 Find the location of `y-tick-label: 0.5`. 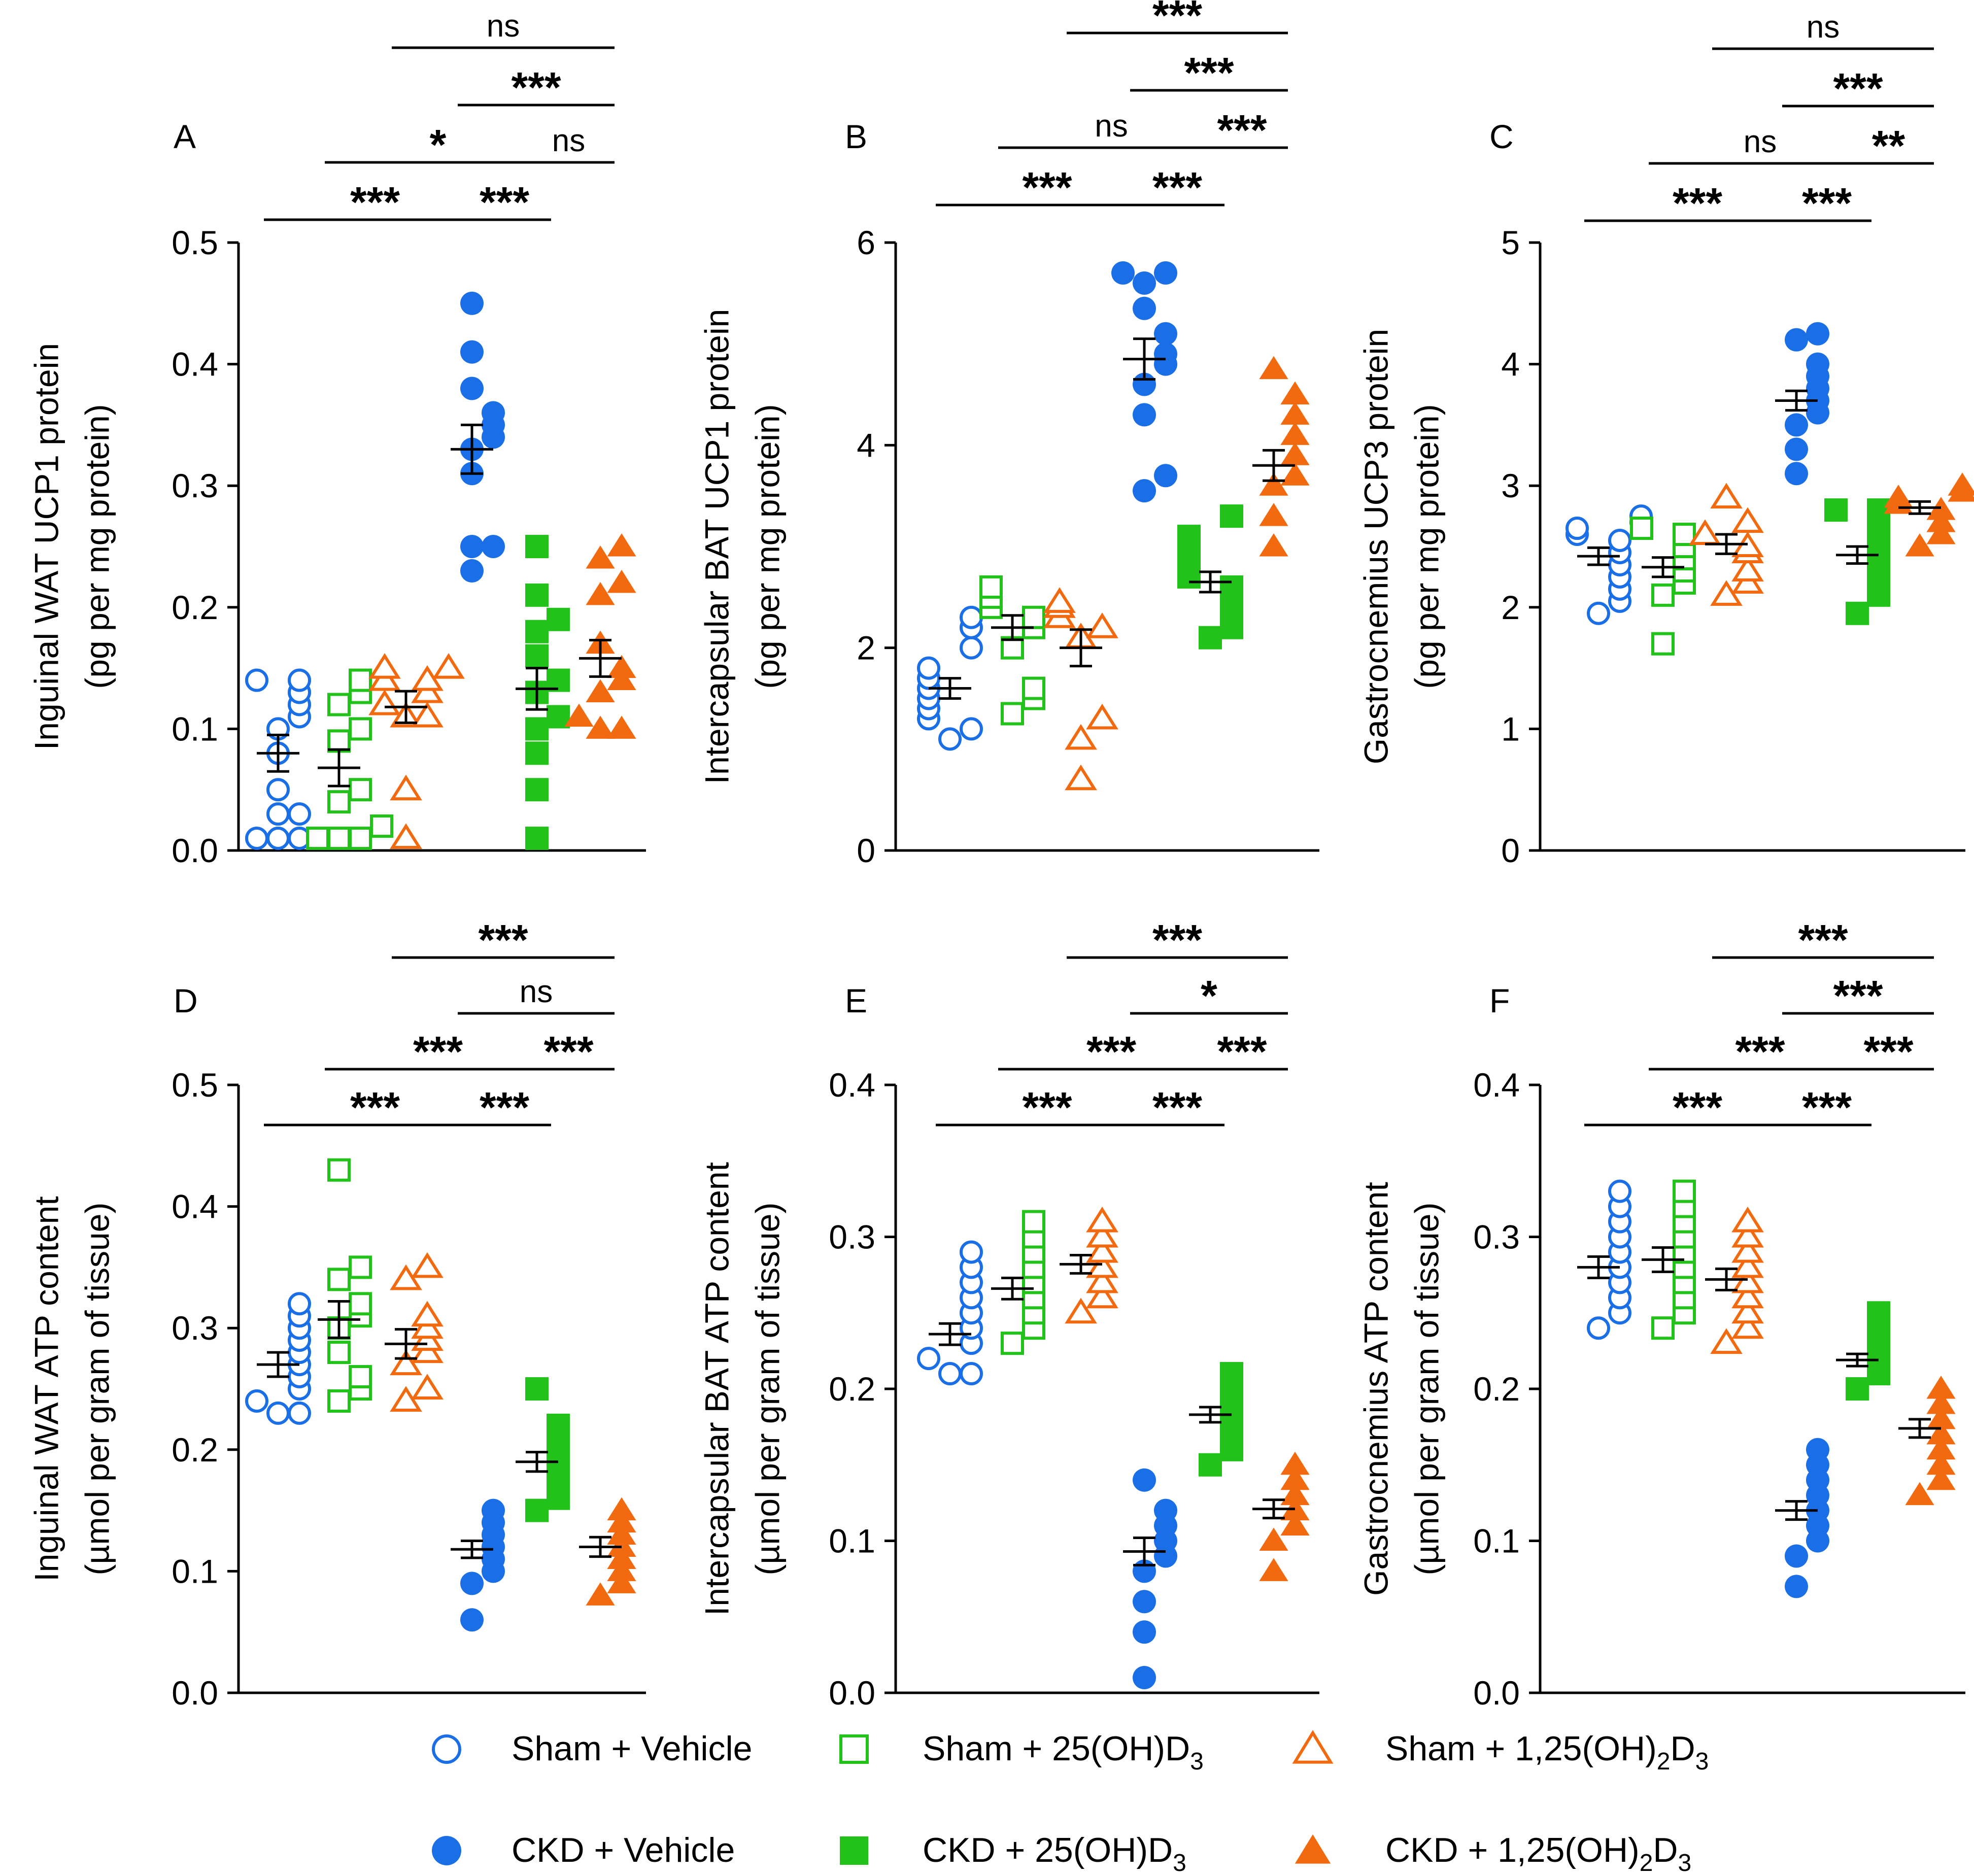

y-tick-label: 0.5 is located at coordinates (195, 1085).